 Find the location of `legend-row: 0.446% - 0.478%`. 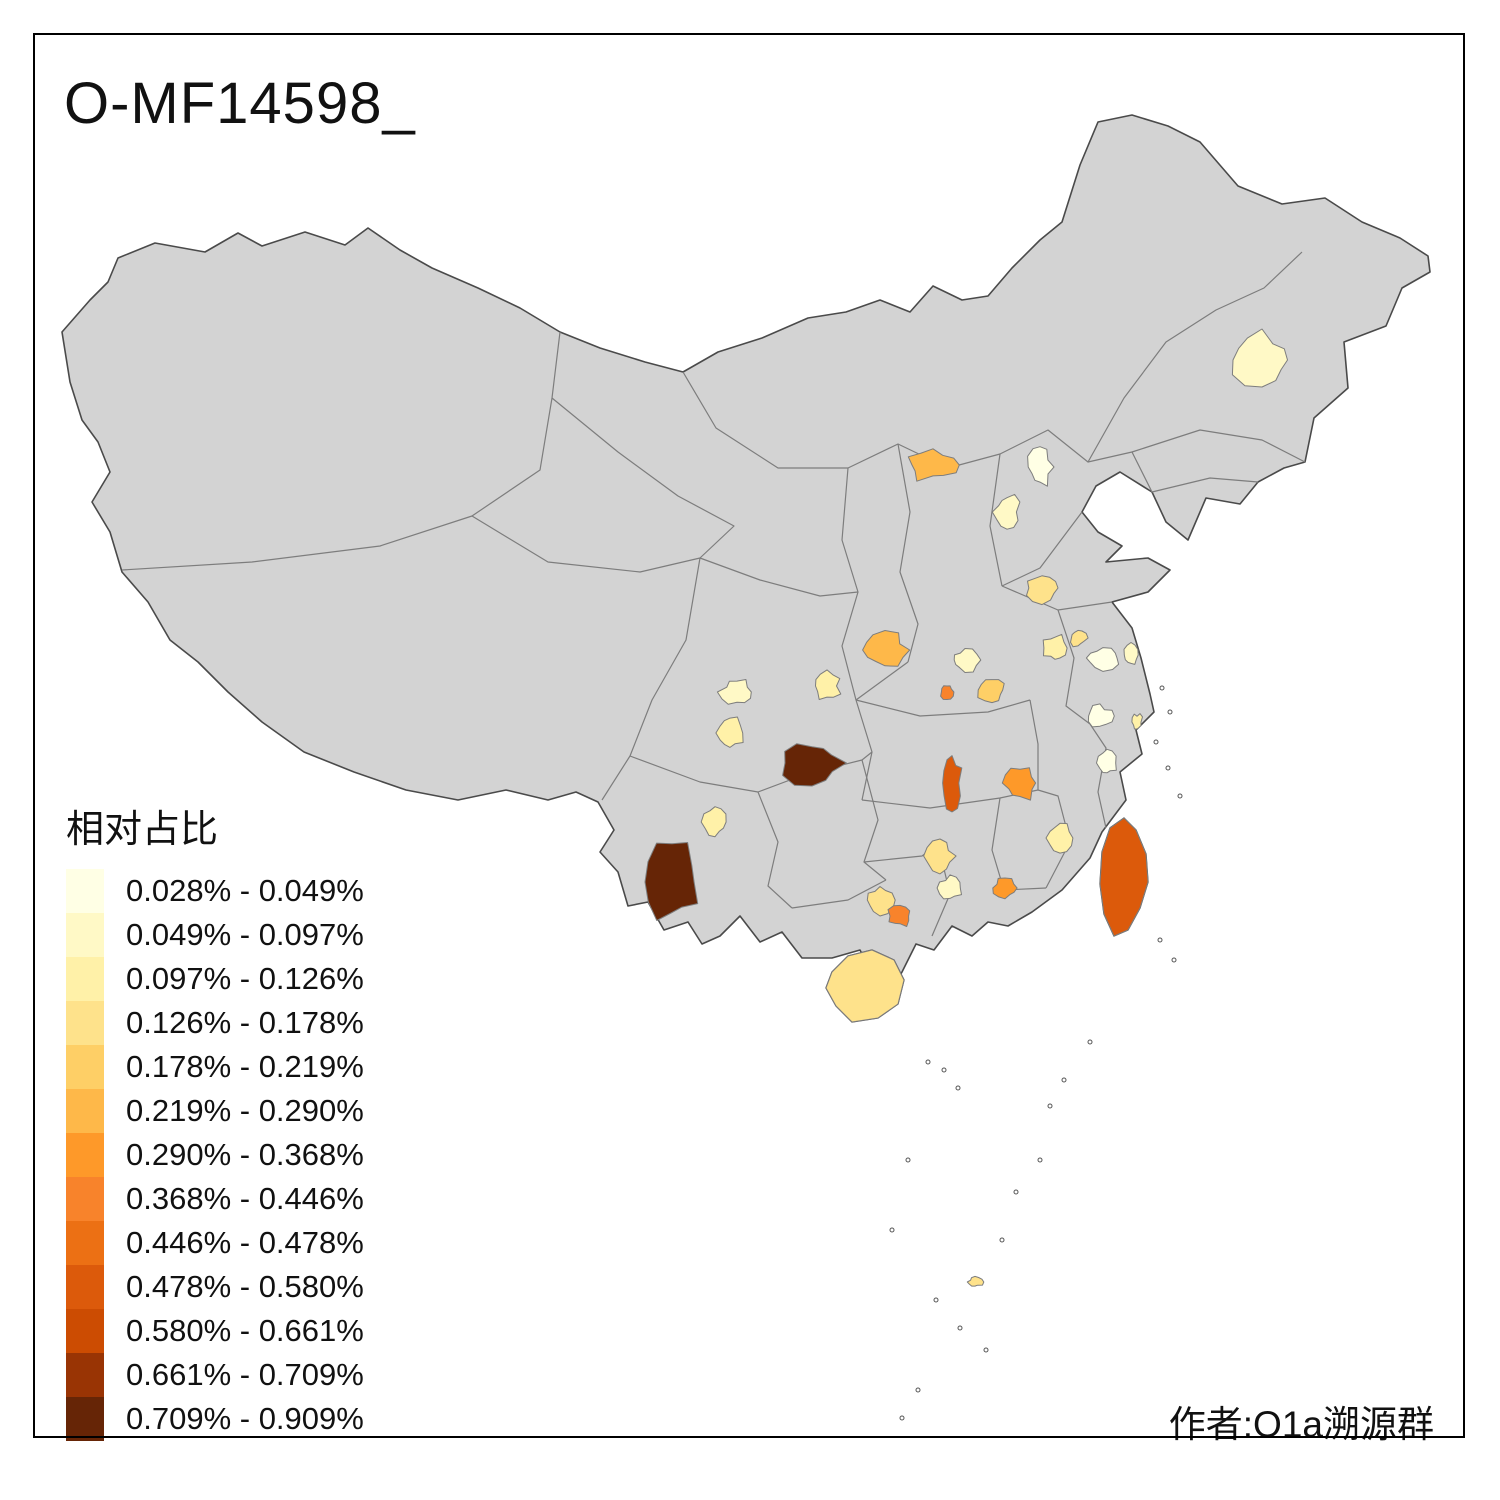

legend-row: 0.446% - 0.478% is located at coordinates (215, 1243).